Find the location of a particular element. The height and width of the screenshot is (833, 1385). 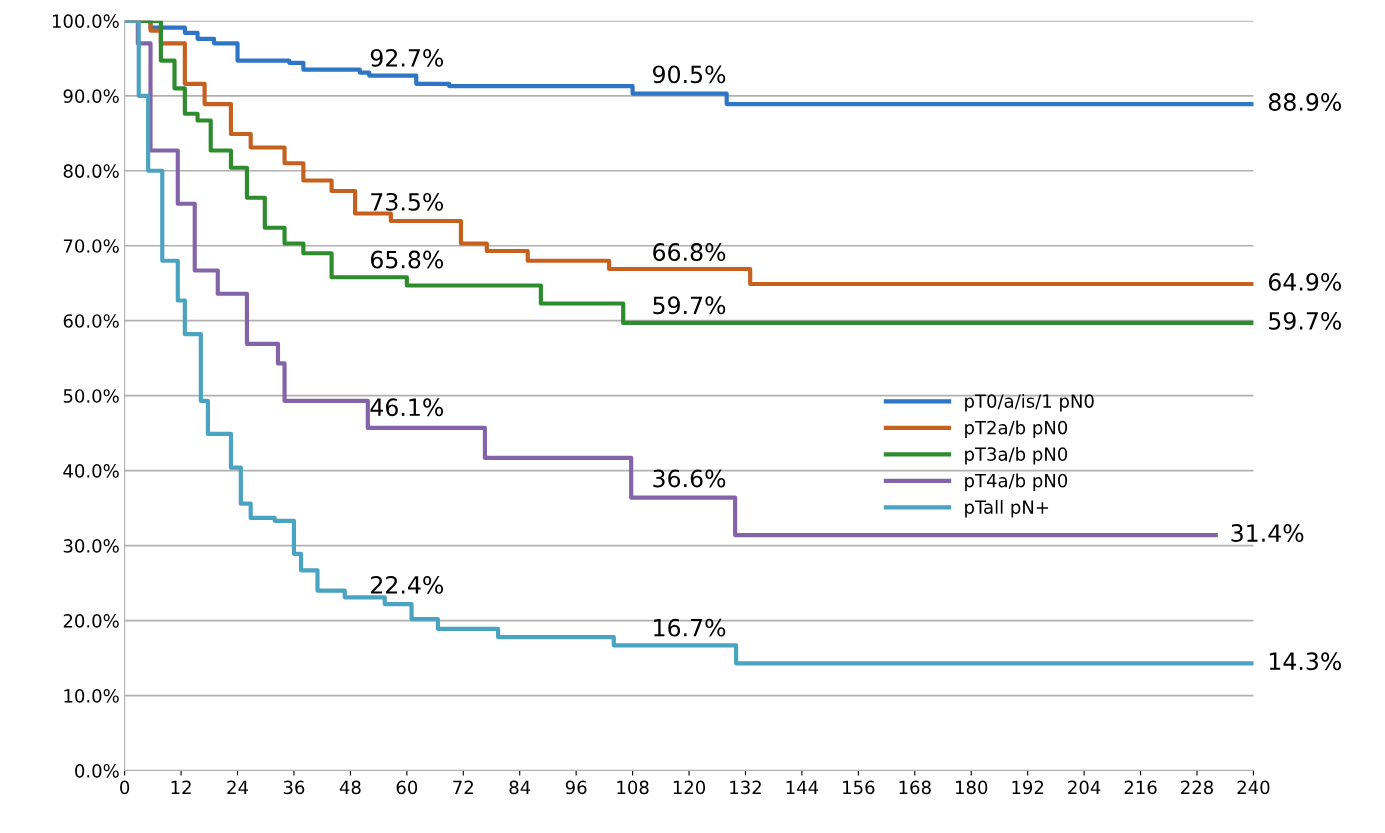

annotation: 65.8% is located at coordinates (407, 259).